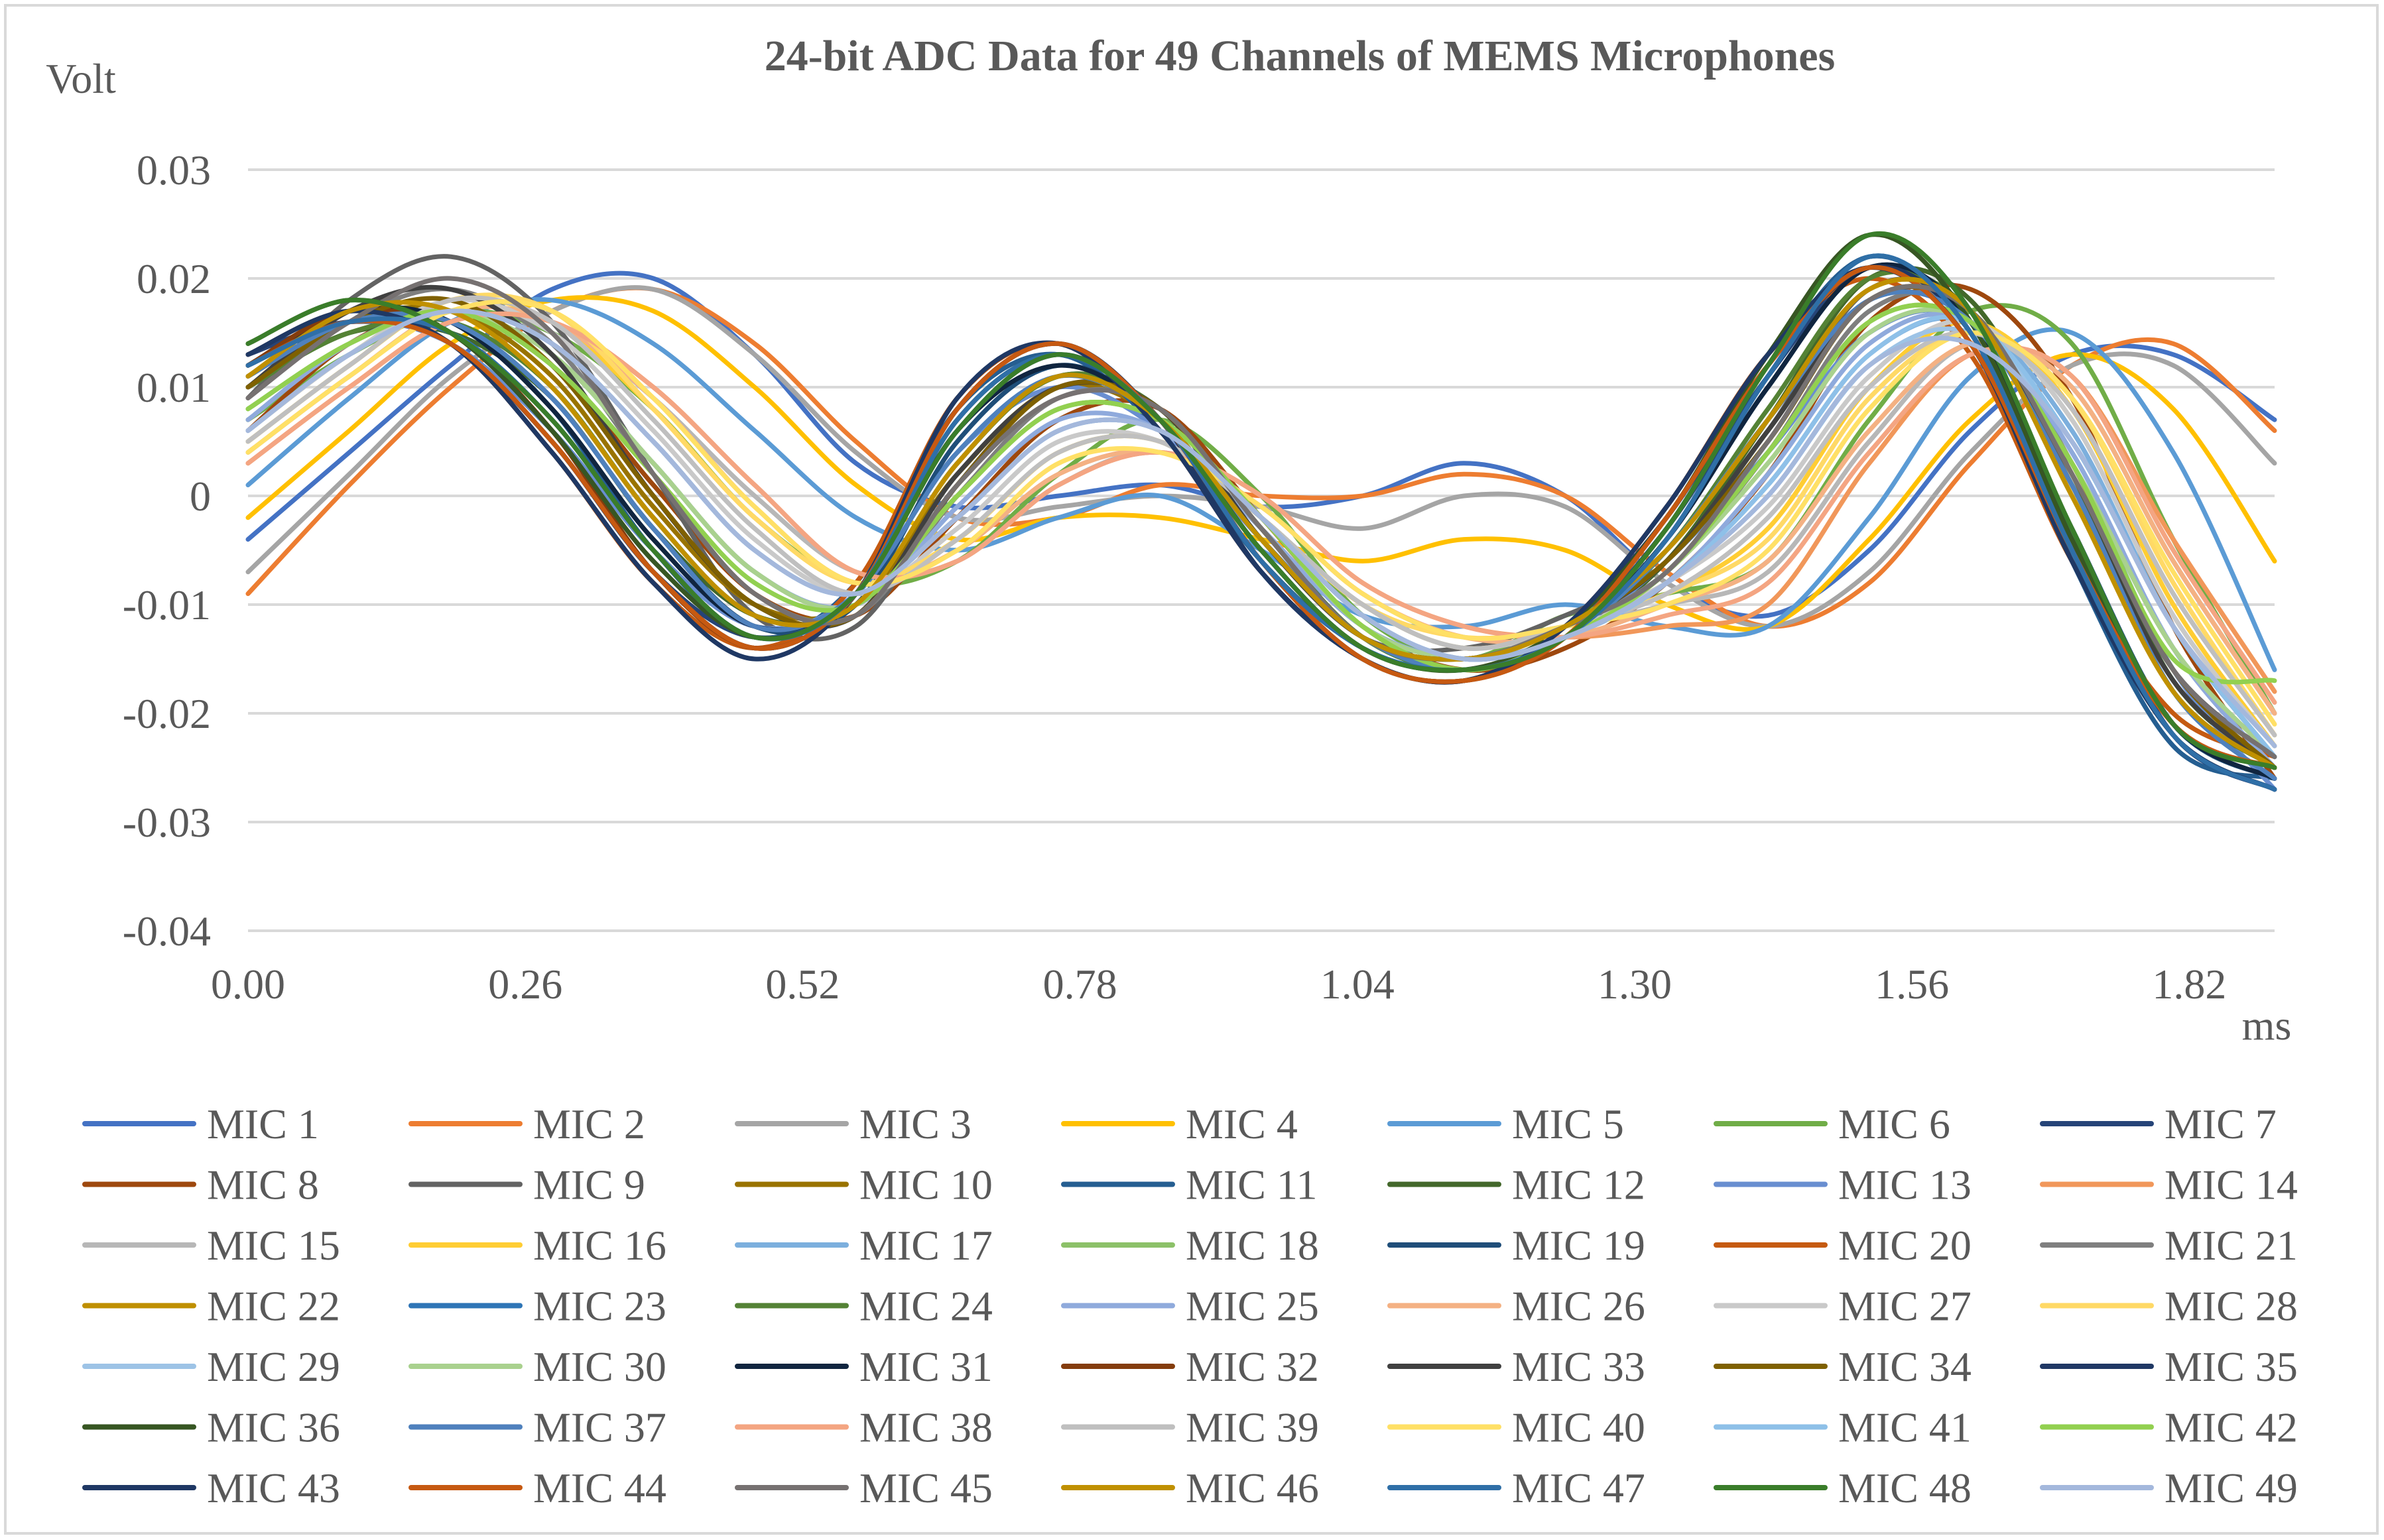  I want to click on legend-label: MIC 34, so click(1905, 1367).